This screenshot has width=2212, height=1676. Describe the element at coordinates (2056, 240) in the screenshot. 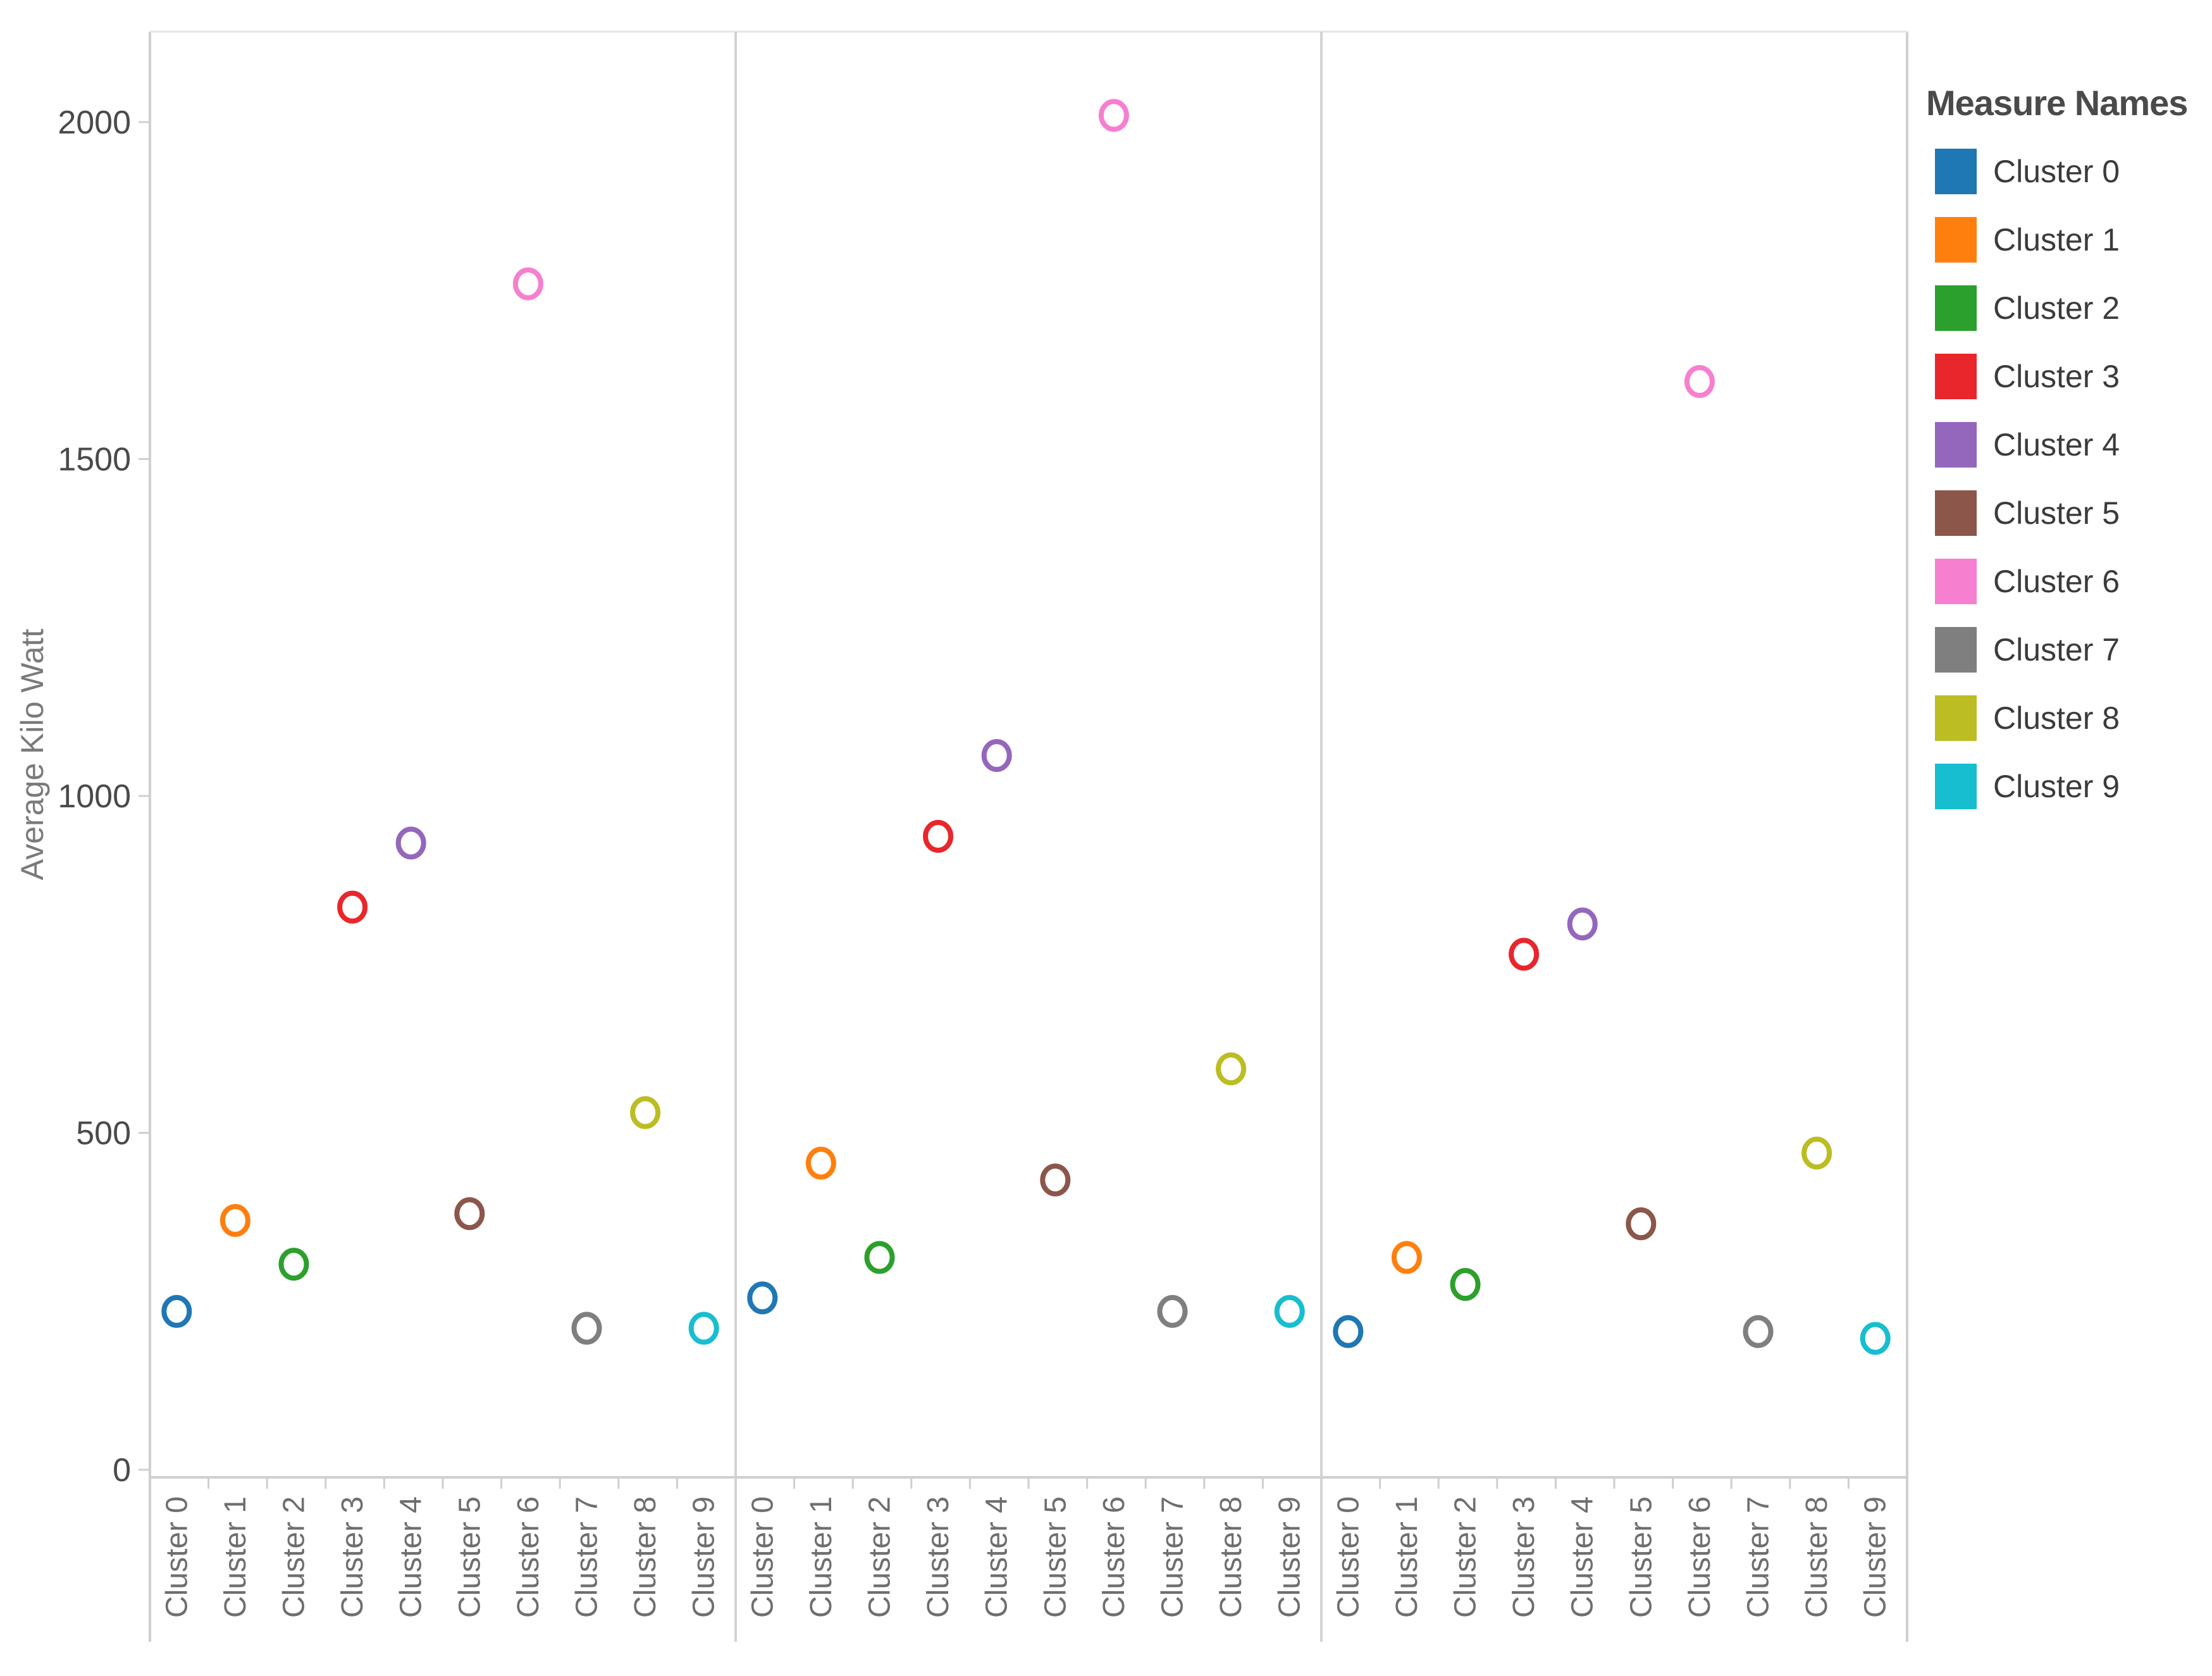

I see `legend-label: Cluster 1` at that location.